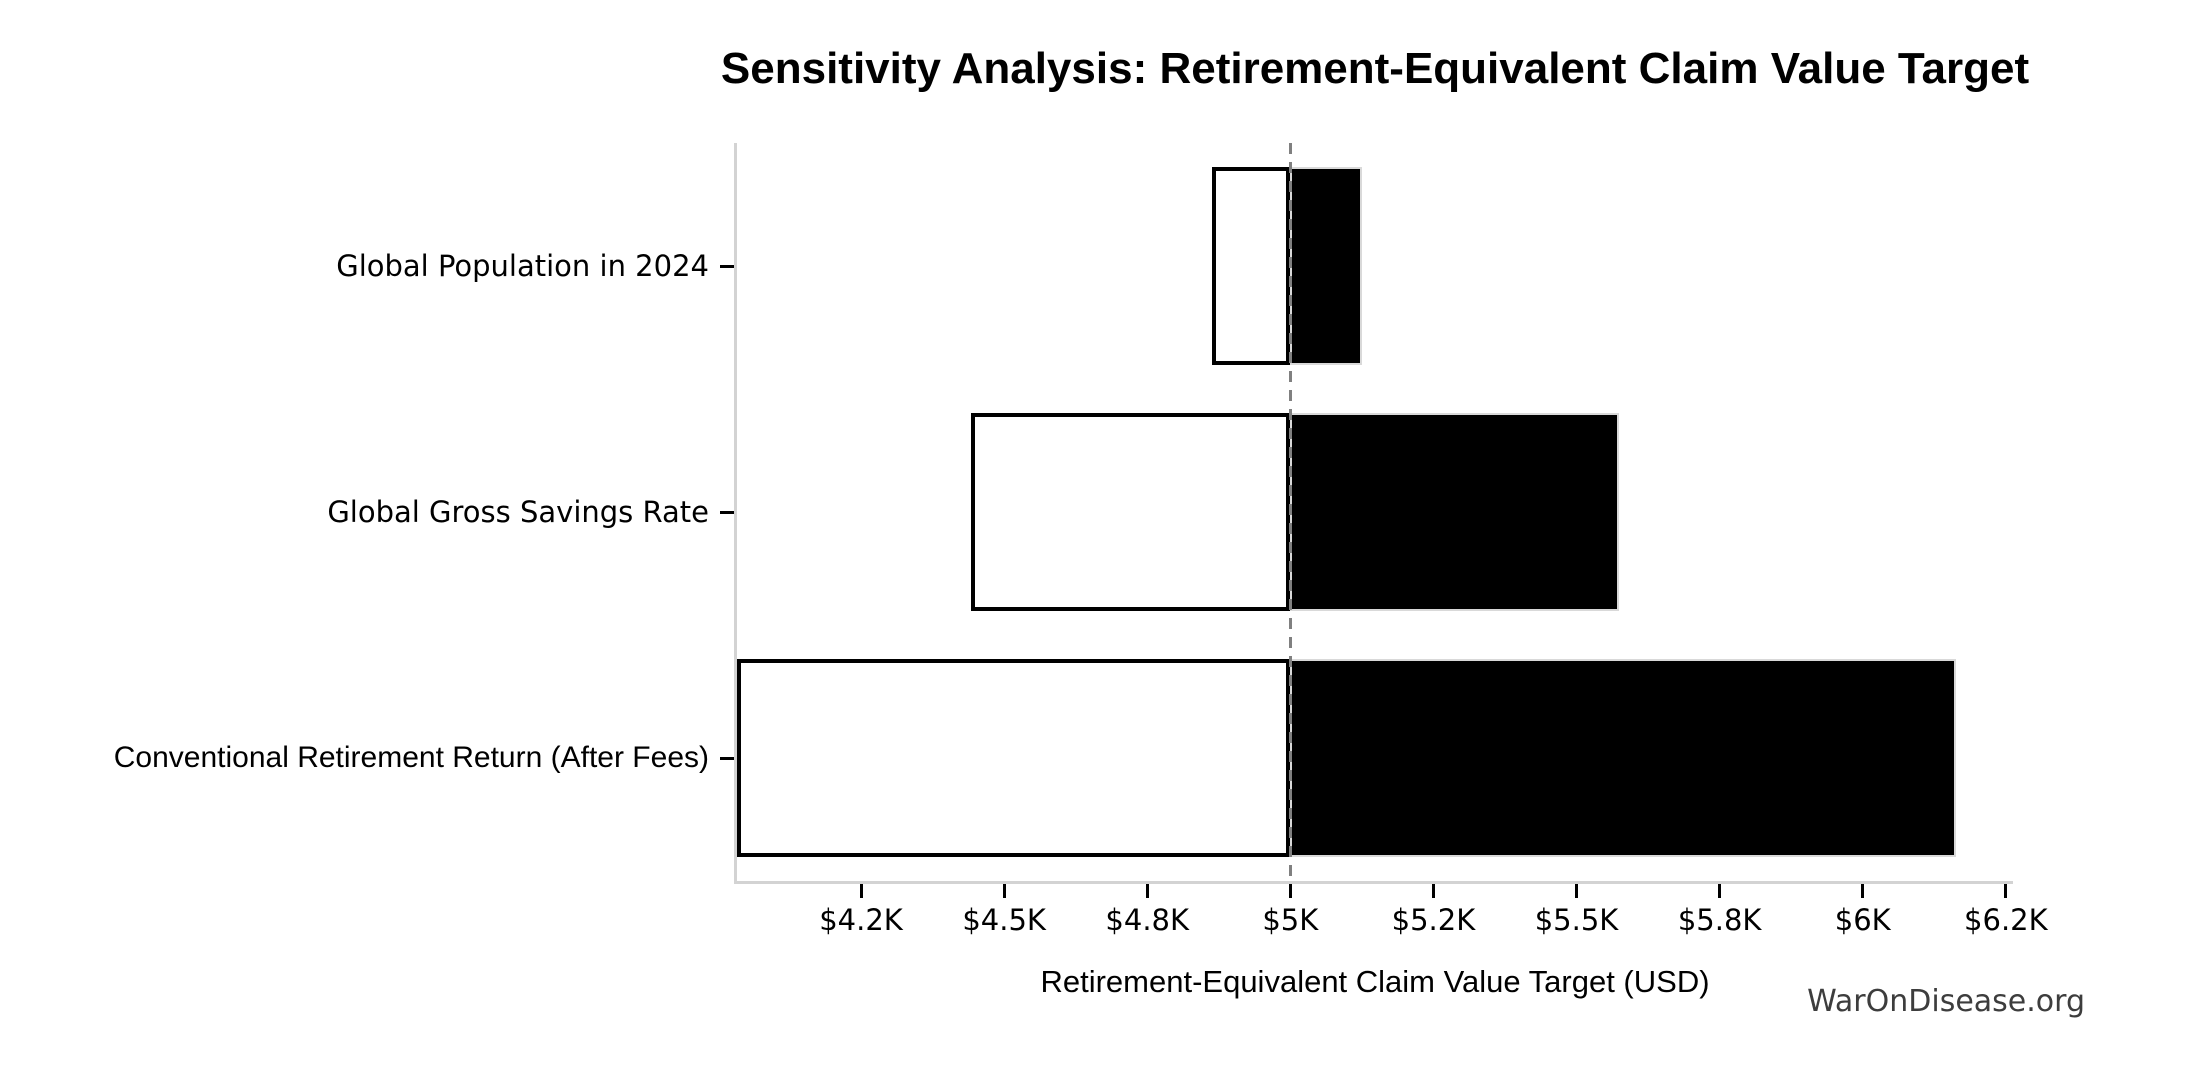  I want to click on watermark-text: WarOnDisease.org, so click(1946, 1001).